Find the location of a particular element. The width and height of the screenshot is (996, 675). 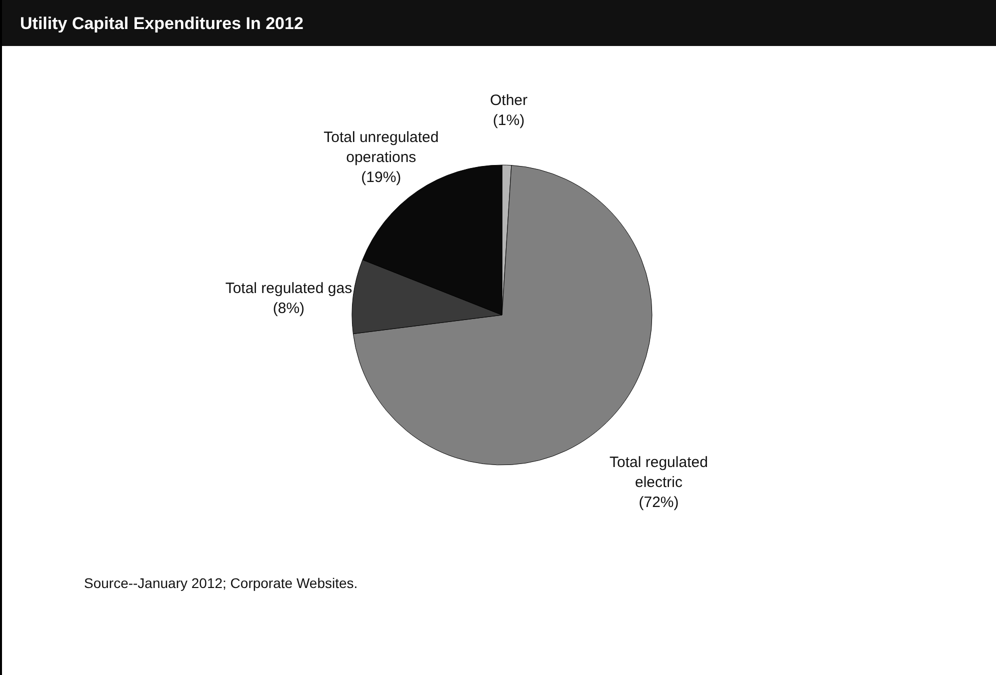

source-note: Source--January 2012; Corporate Websites. is located at coordinates (221, 583).